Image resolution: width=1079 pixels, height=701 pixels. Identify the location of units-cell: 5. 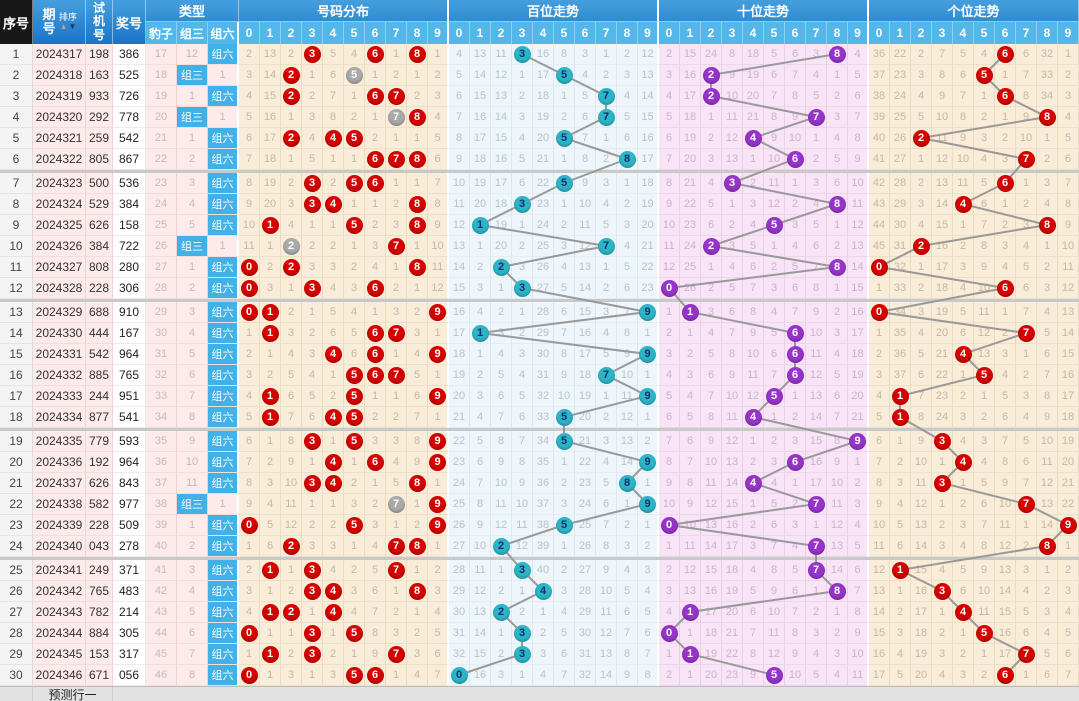
(921, 354).